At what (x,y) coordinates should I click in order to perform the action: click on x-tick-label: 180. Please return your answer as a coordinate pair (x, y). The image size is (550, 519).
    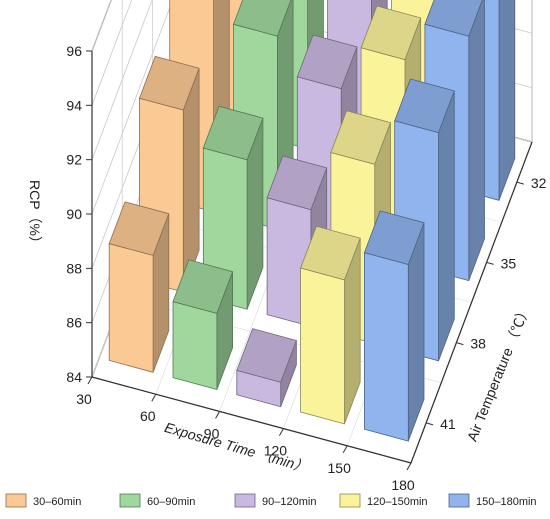
    Looking at the image, I should click on (403, 485).